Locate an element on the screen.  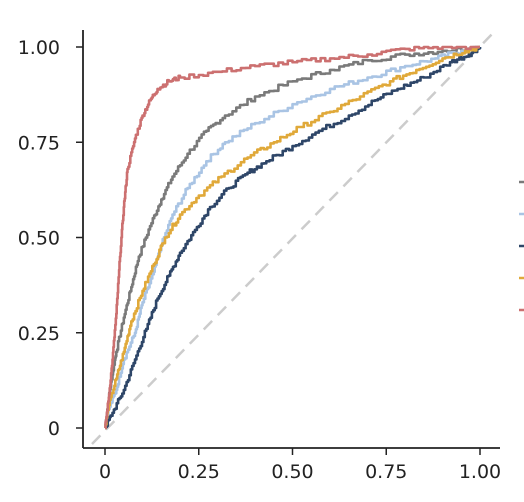
x-tick-label: 1.00 is located at coordinates (480, 472).